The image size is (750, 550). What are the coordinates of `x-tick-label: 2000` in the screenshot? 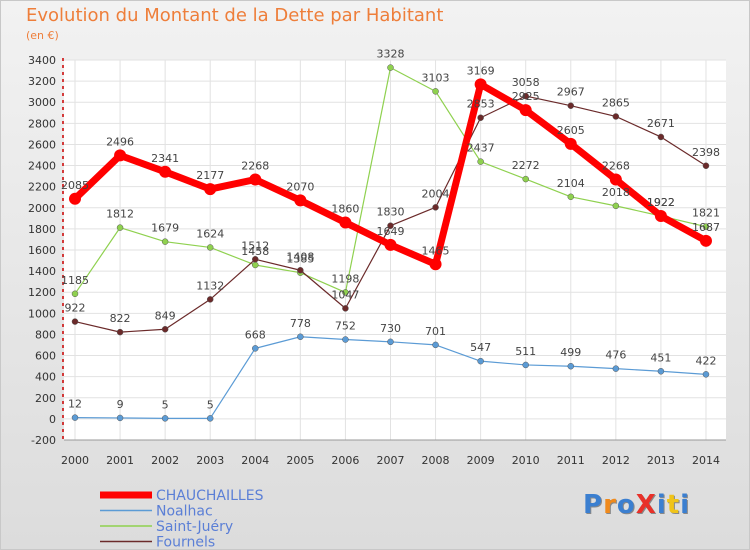 It's located at (75, 460).